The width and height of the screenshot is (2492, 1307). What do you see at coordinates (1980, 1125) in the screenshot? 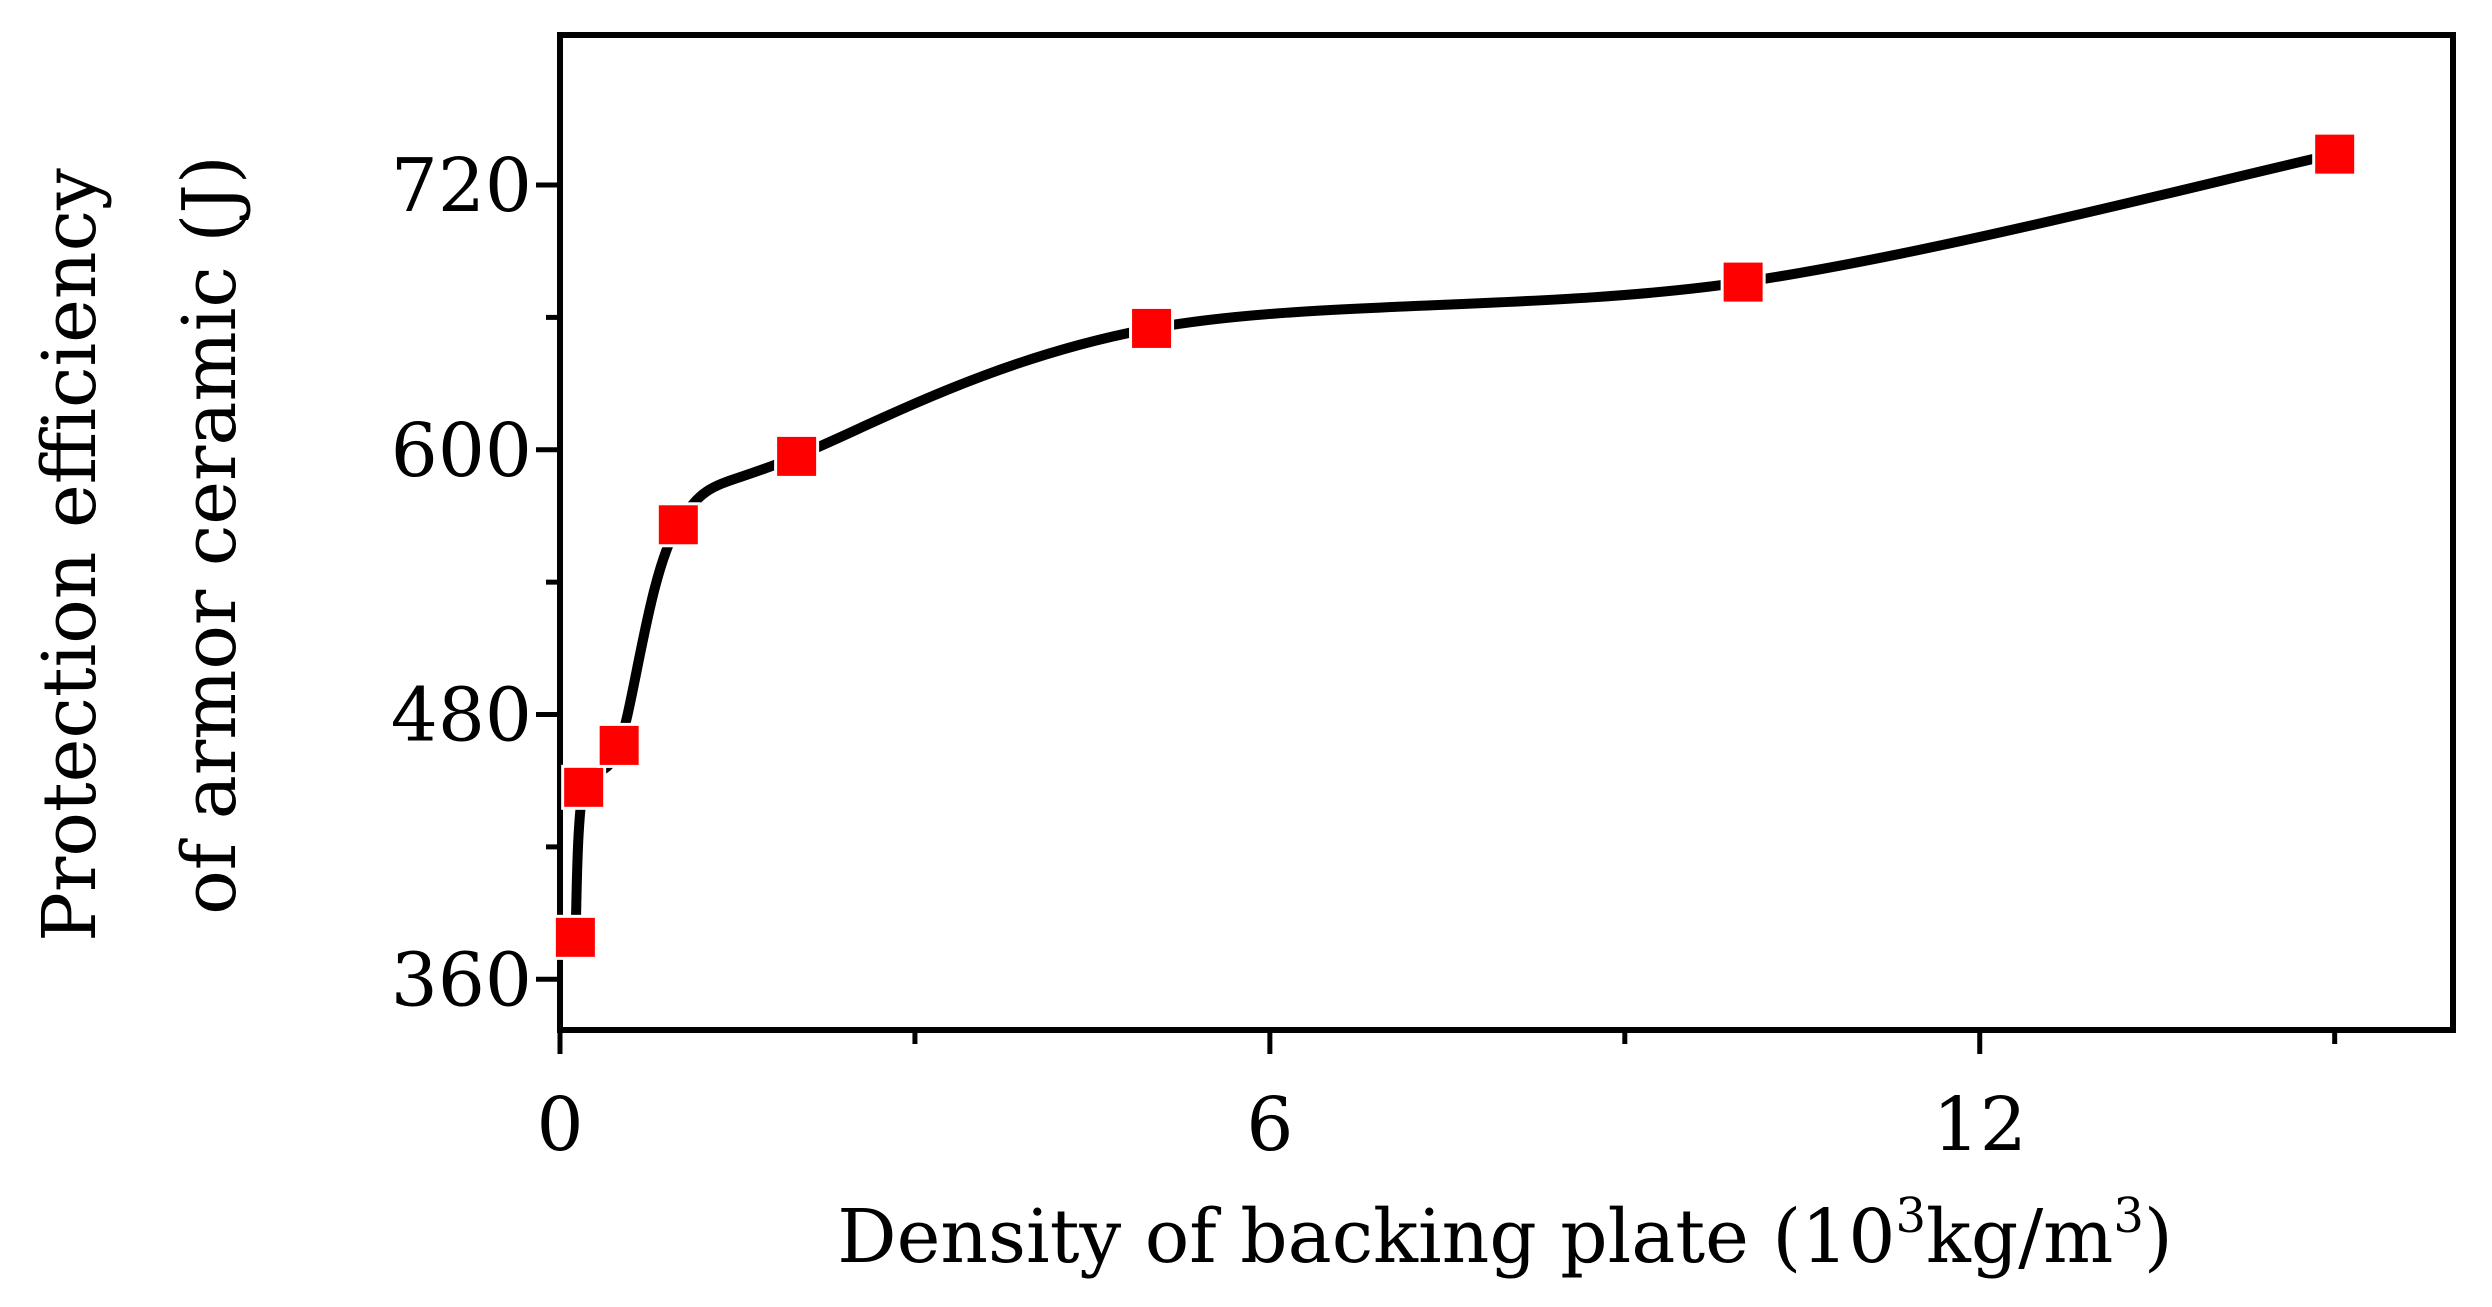
I see `x-tick-label: 12` at bounding box center [1980, 1125].